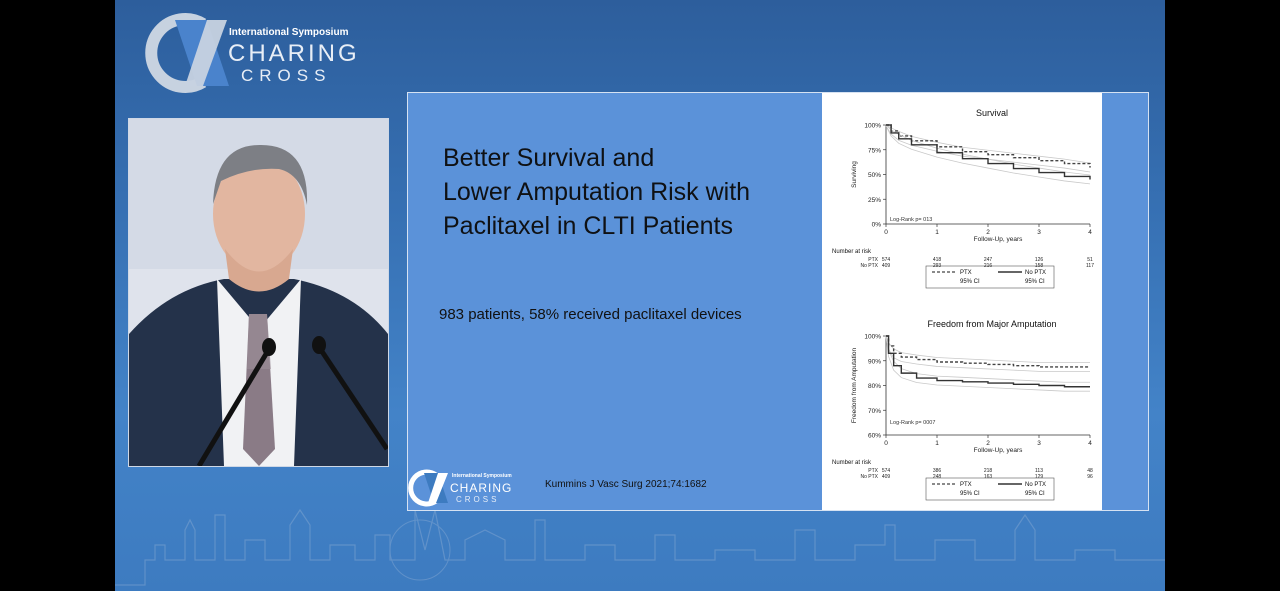  What do you see at coordinates (990, 277) in the screenshot?
I see `chart-1-legend-box` at bounding box center [990, 277].